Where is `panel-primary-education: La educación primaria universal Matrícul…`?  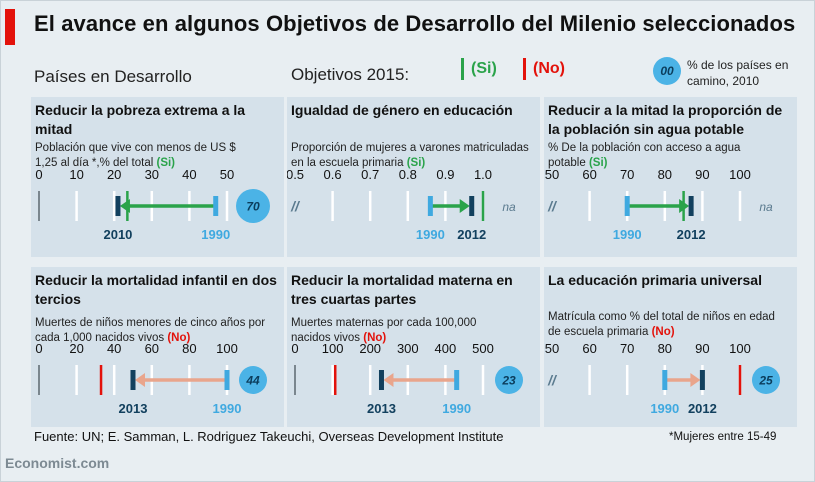
panel-primary-education: La educación primaria universal Matrícul… is located at coordinates (670, 347).